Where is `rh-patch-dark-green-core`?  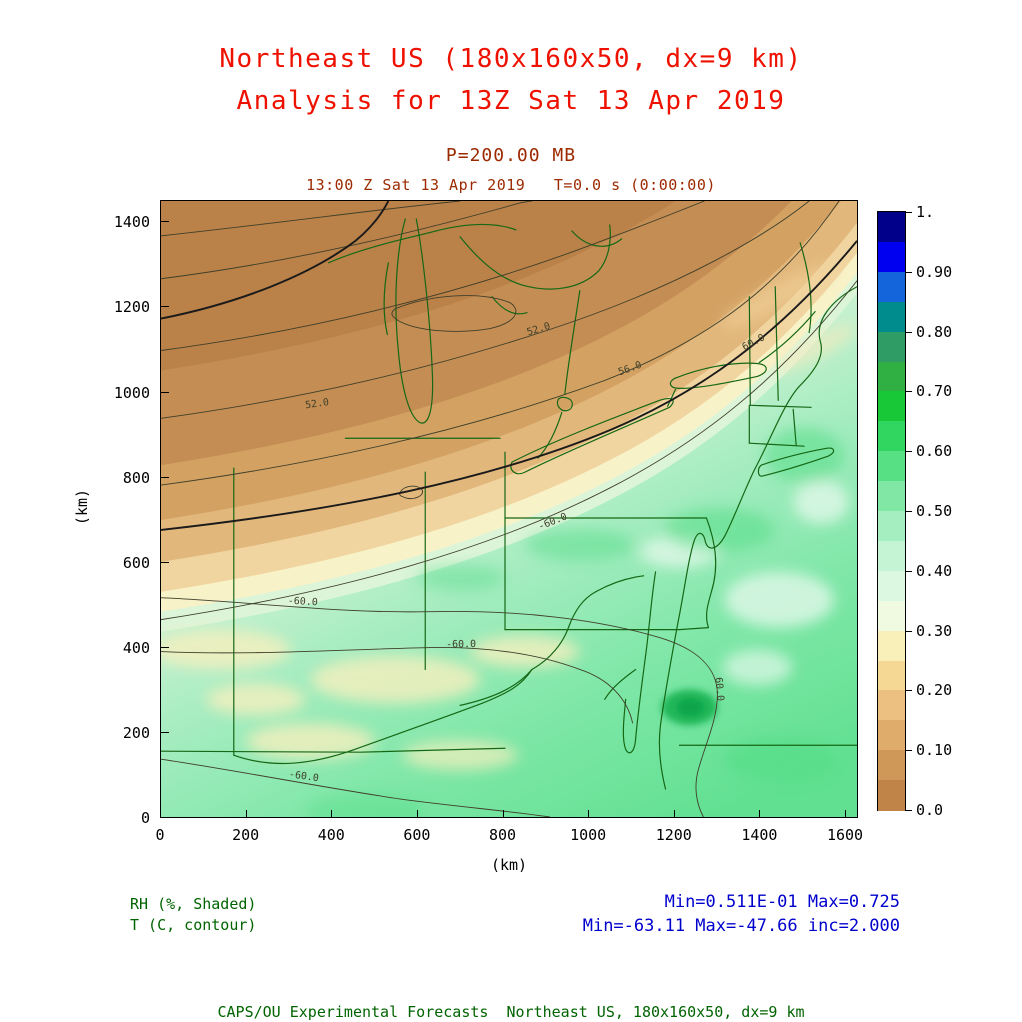
rh-patch-dark-green-core is located at coordinates (690, 707).